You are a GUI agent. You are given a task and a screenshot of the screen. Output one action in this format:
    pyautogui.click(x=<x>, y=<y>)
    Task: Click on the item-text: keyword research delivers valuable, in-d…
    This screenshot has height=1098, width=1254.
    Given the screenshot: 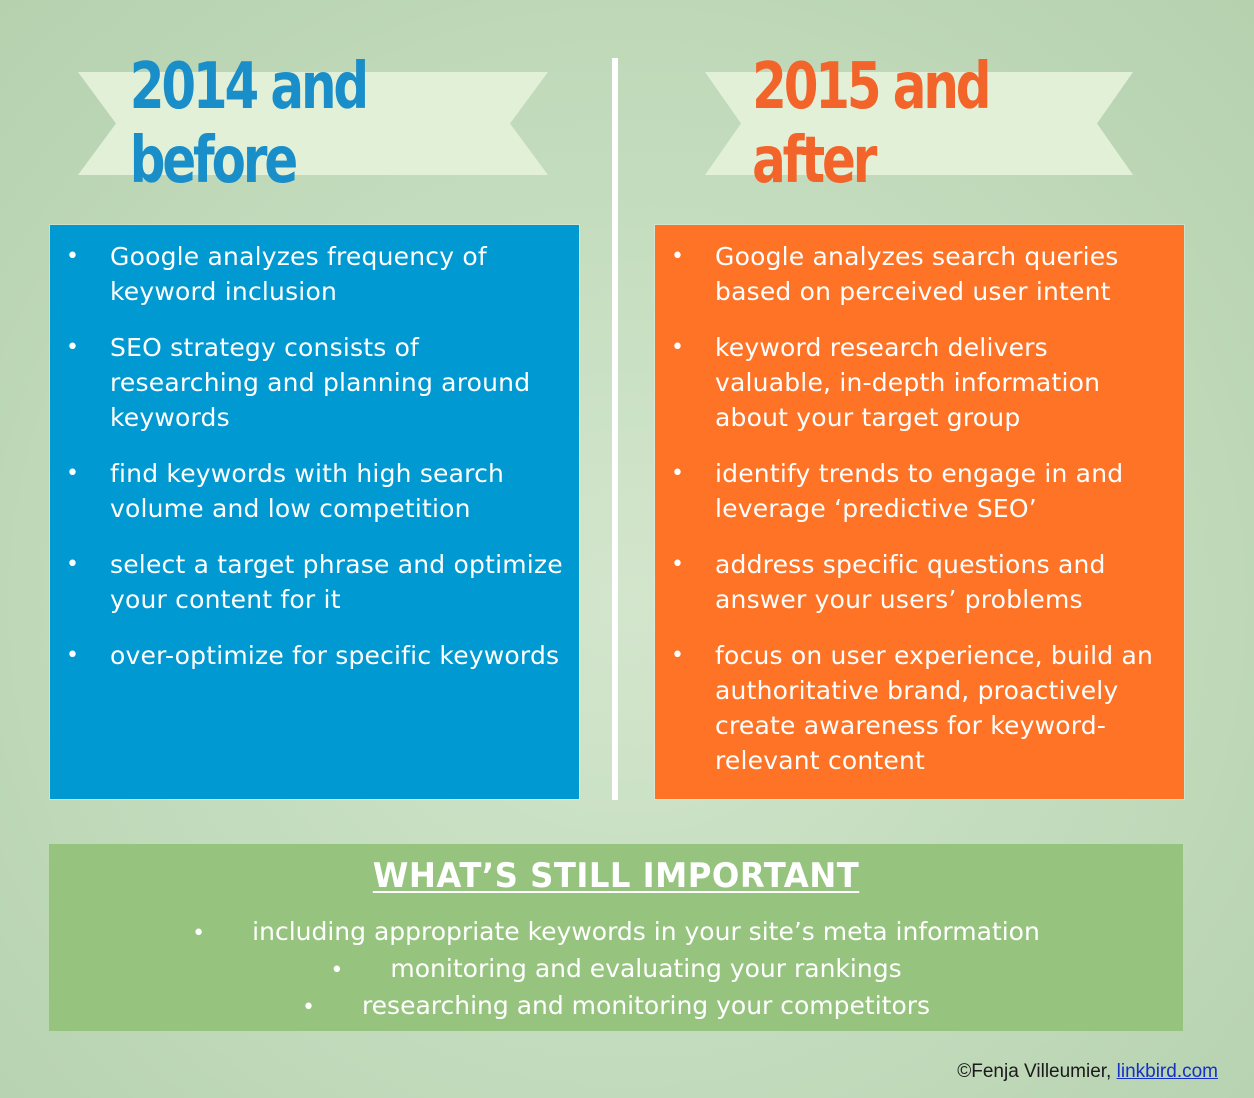 What is the action you would take?
    pyautogui.click(x=908, y=382)
    